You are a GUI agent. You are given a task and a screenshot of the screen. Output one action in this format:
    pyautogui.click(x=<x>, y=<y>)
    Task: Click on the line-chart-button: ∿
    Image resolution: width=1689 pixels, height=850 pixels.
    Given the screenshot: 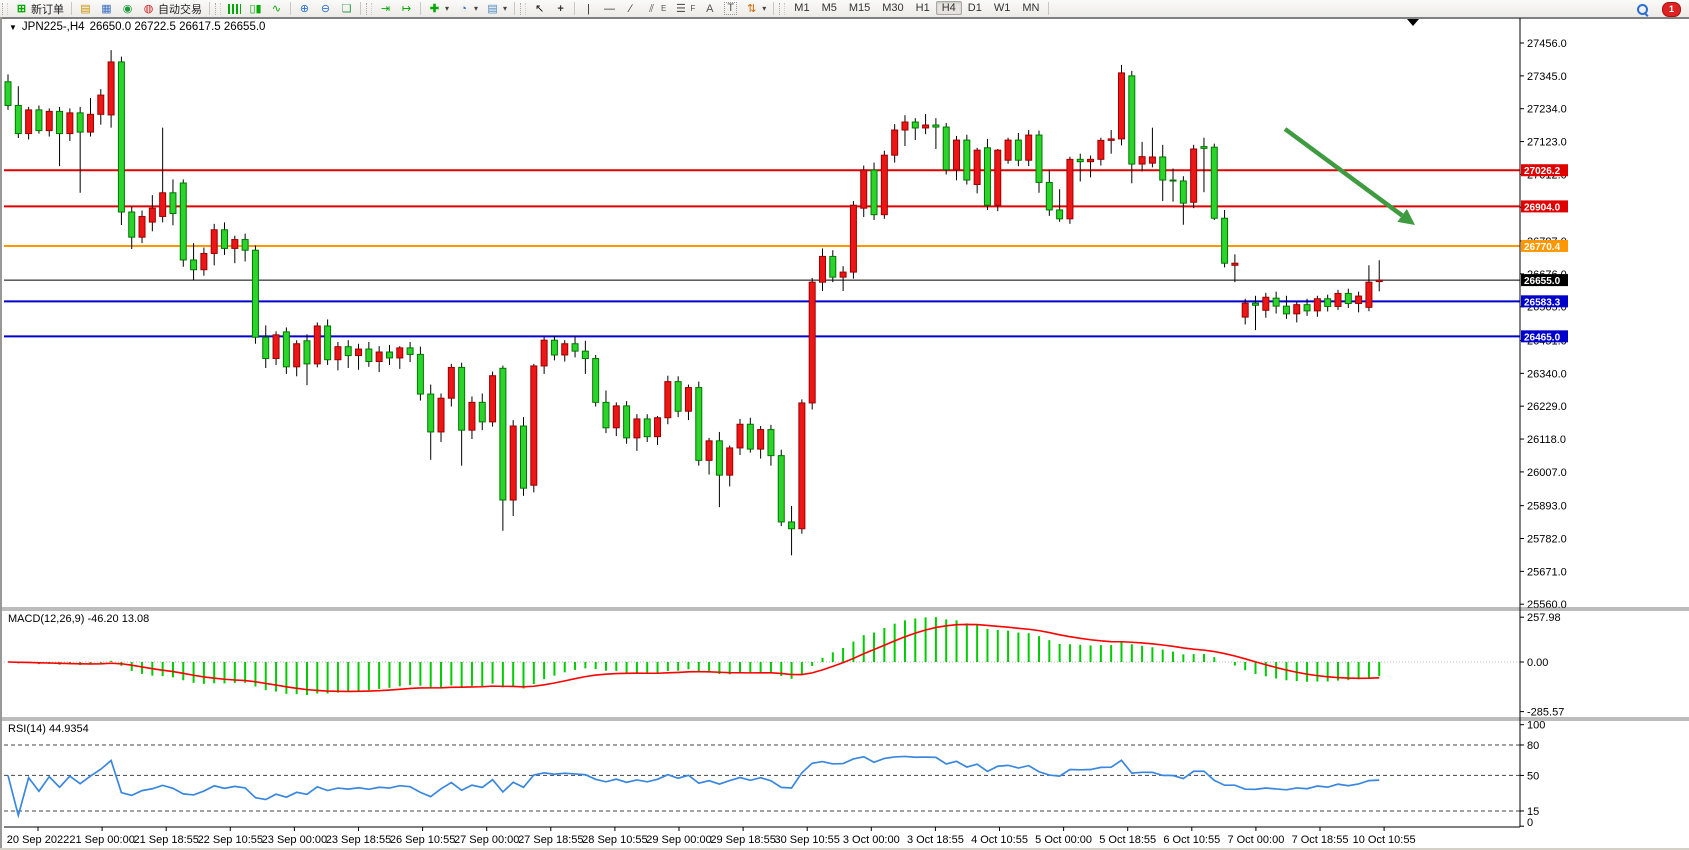 What is the action you would take?
    pyautogui.click(x=276, y=8)
    